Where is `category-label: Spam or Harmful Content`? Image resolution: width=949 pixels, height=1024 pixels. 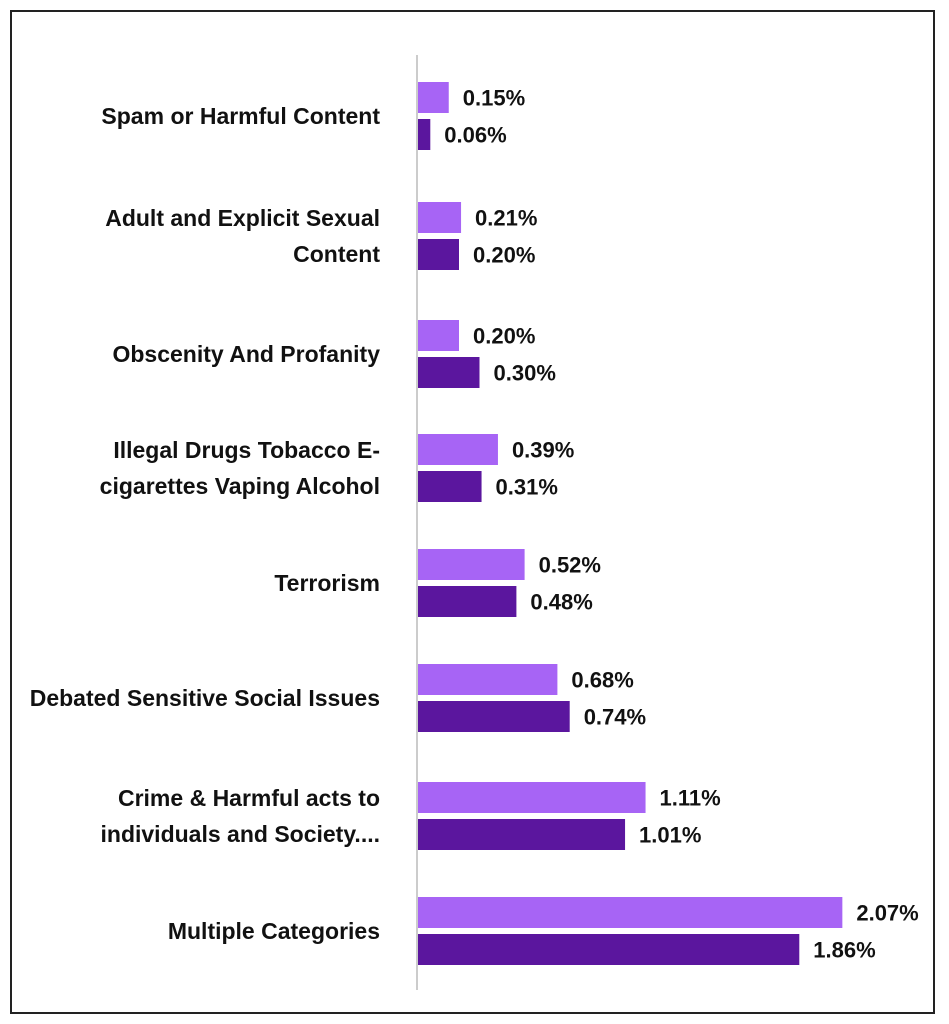 category-label: Spam or Harmful Content is located at coordinates (240, 116).